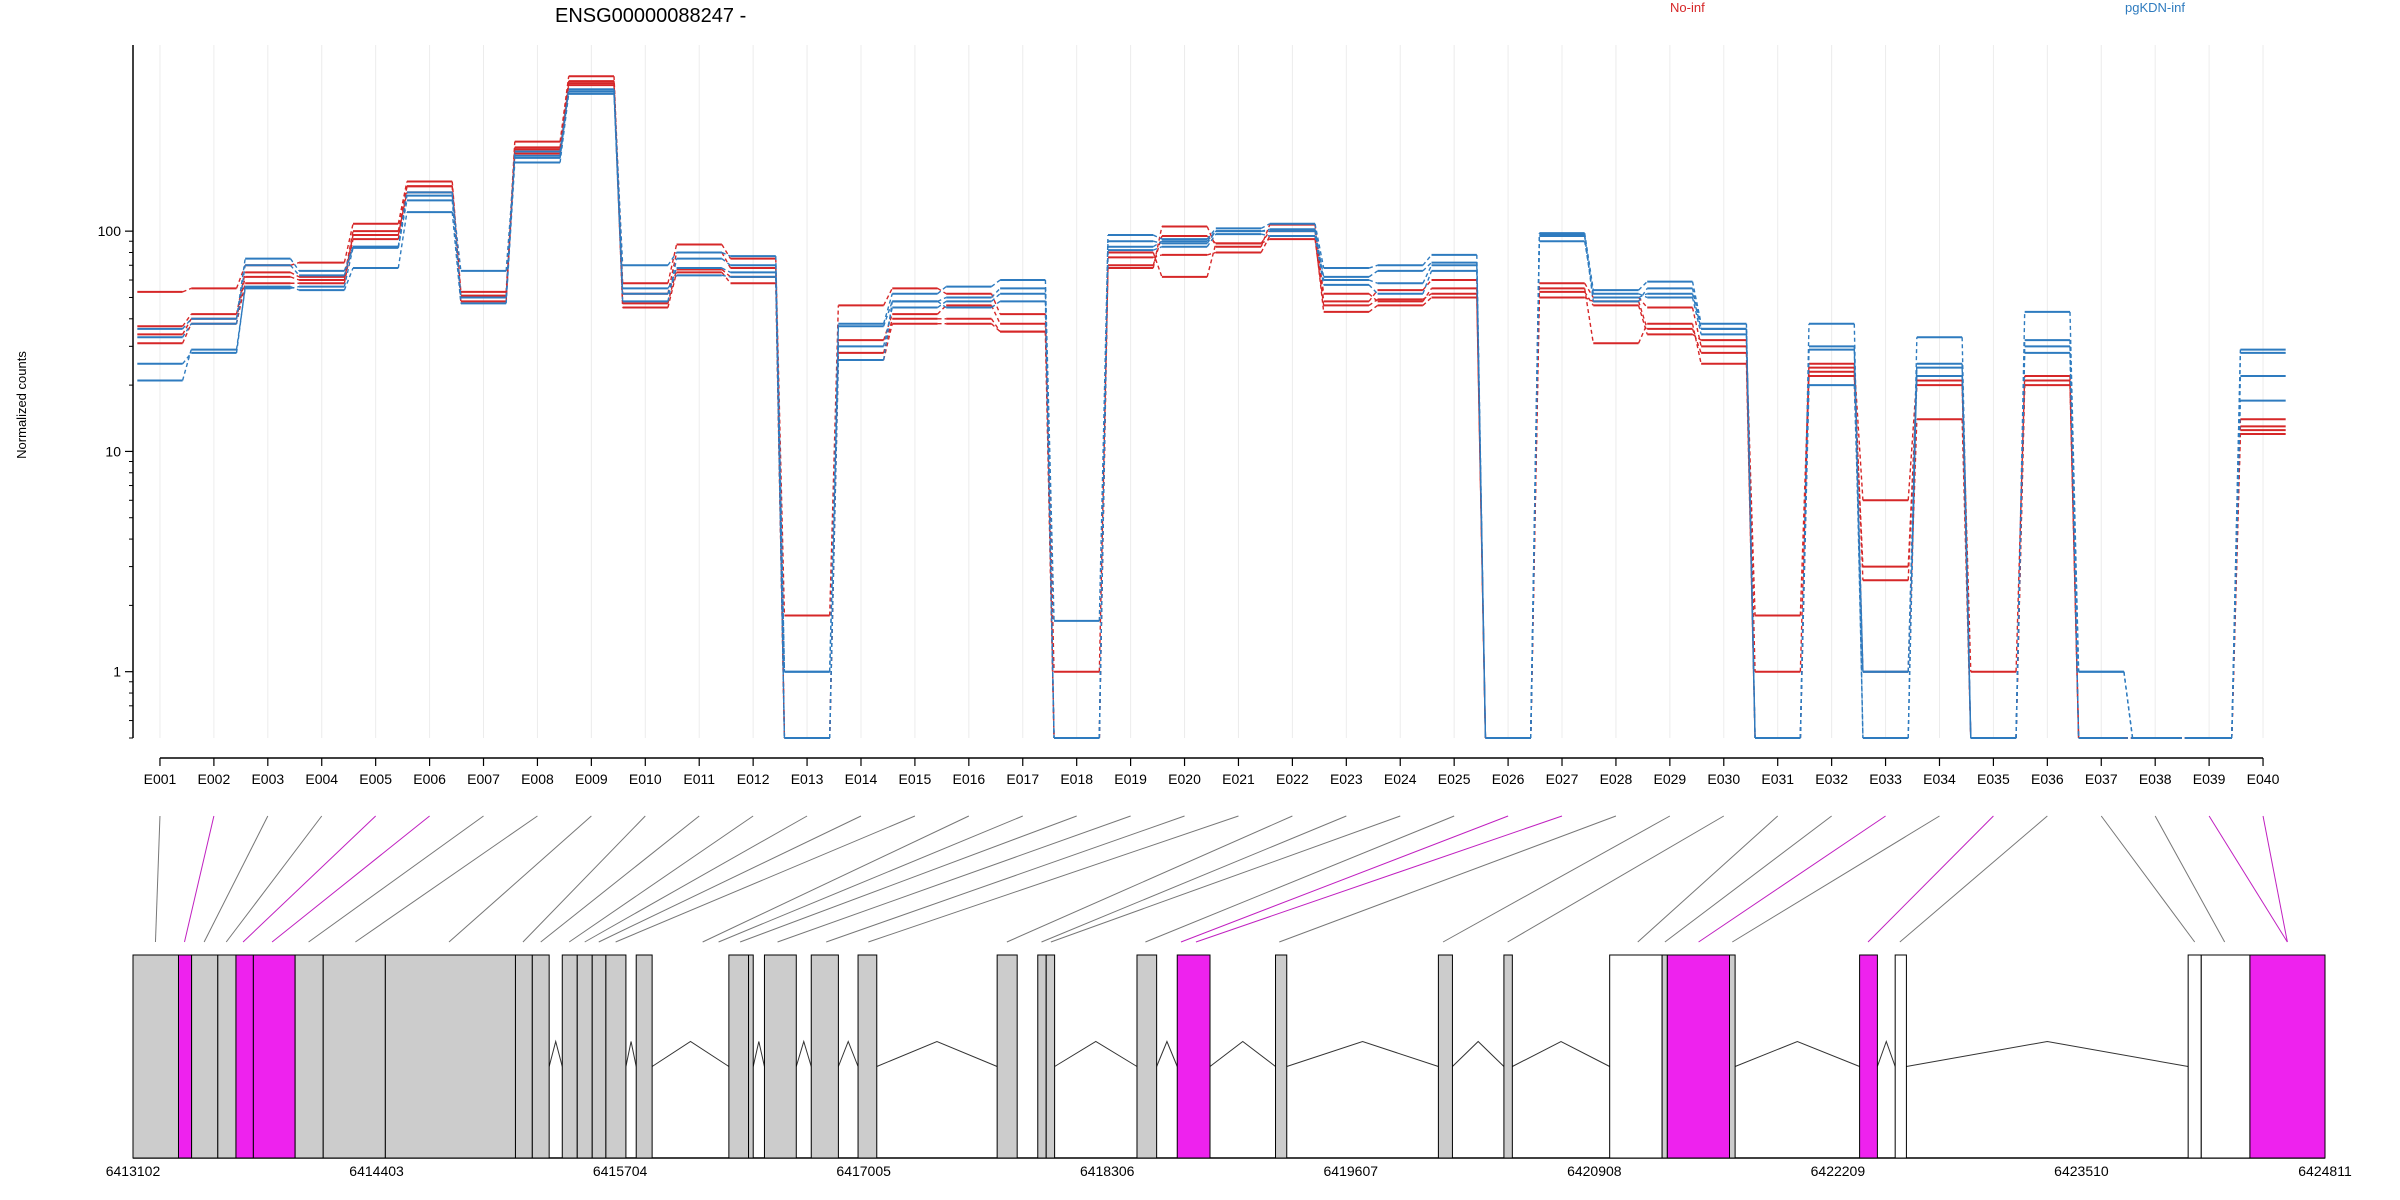  I want to click on x-tick-label: E005, so click(375, 779).